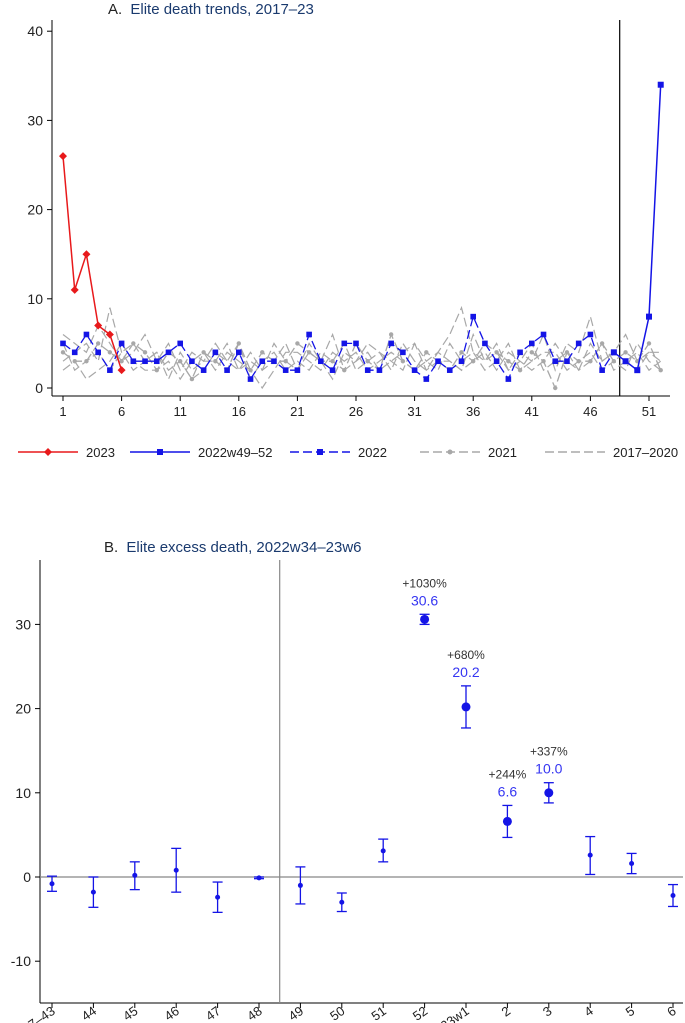 This screenshot has width=685, height=1023. What do you see at coordinates (27, 877) in the screenshot?
I see `y-tick-label: 0` at bounding box center [27, 877].